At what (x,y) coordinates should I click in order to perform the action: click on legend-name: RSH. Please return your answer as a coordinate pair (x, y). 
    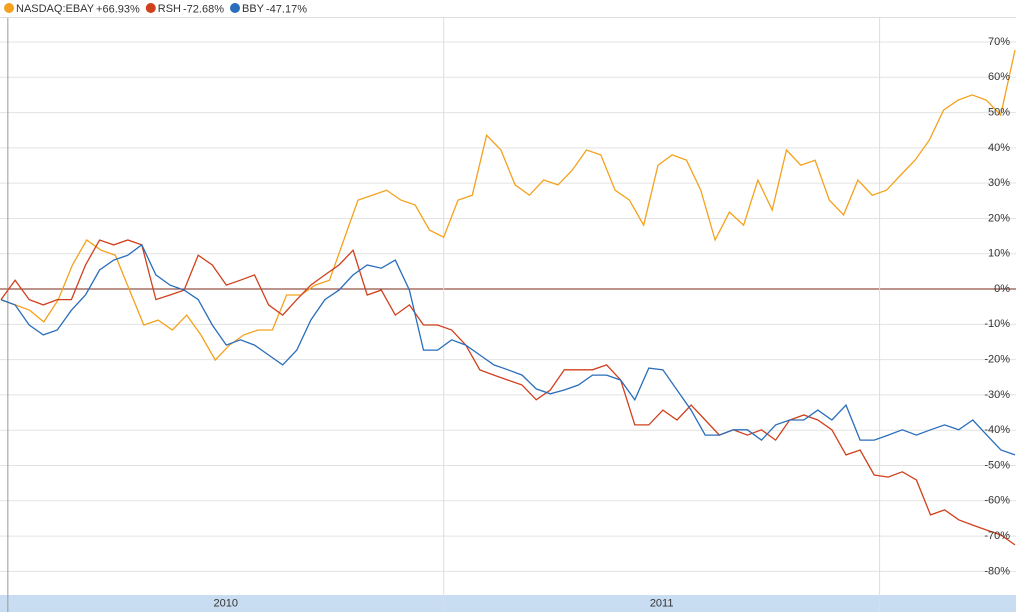
    Looking at the image, I should click on (169, 9).